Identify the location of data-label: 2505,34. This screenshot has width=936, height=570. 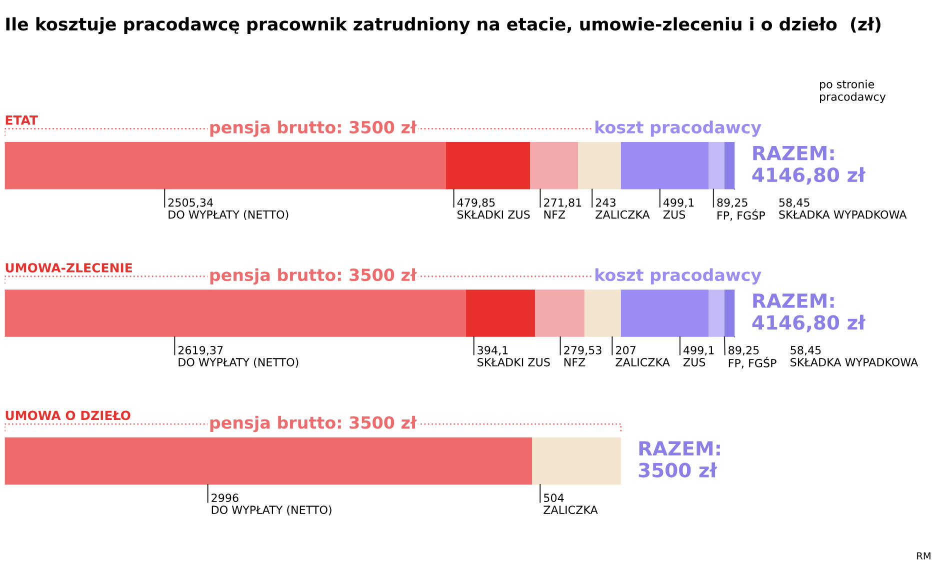
(190, 203).